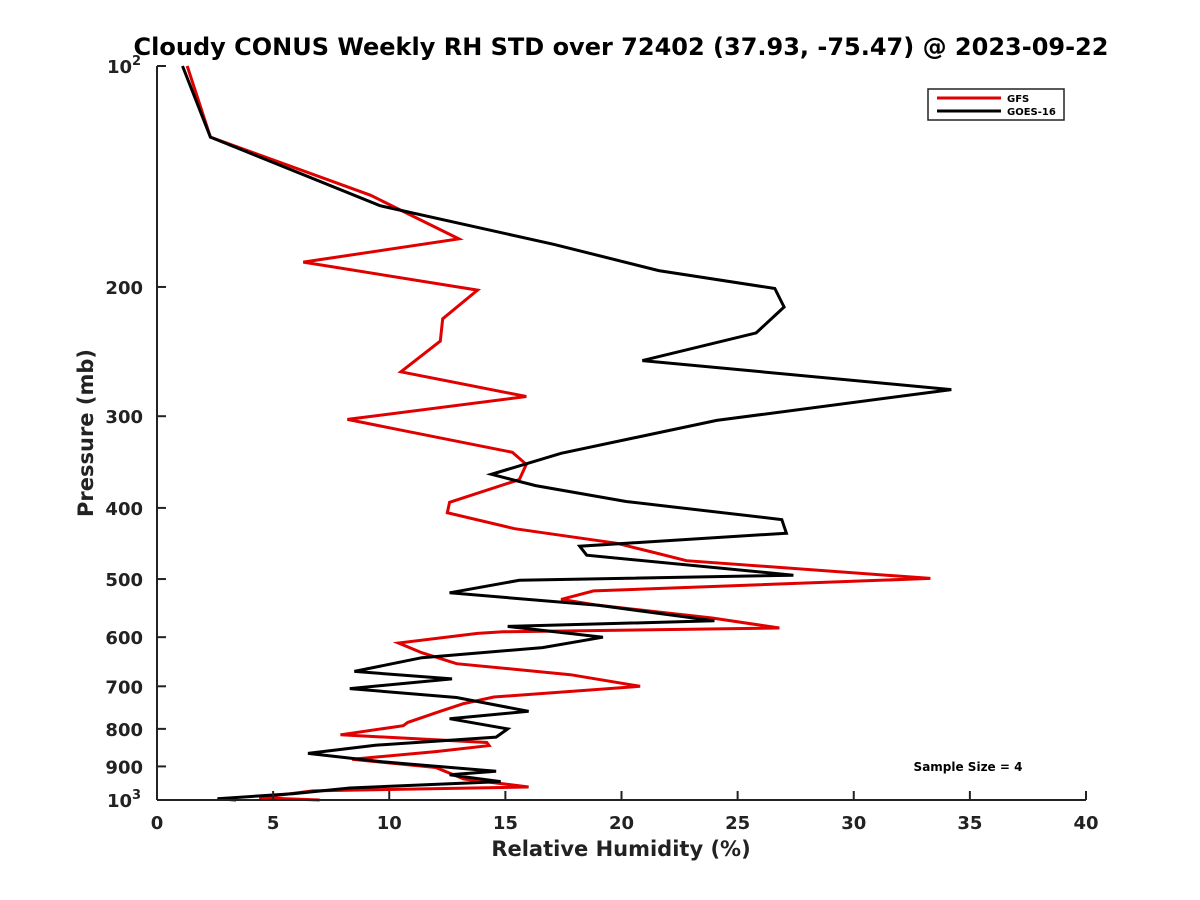 This screenshot has height=900, width=1200. Describe the element at coordinates (124, 509) in the screenshot. I see `y-tick-label: 400` at that location.